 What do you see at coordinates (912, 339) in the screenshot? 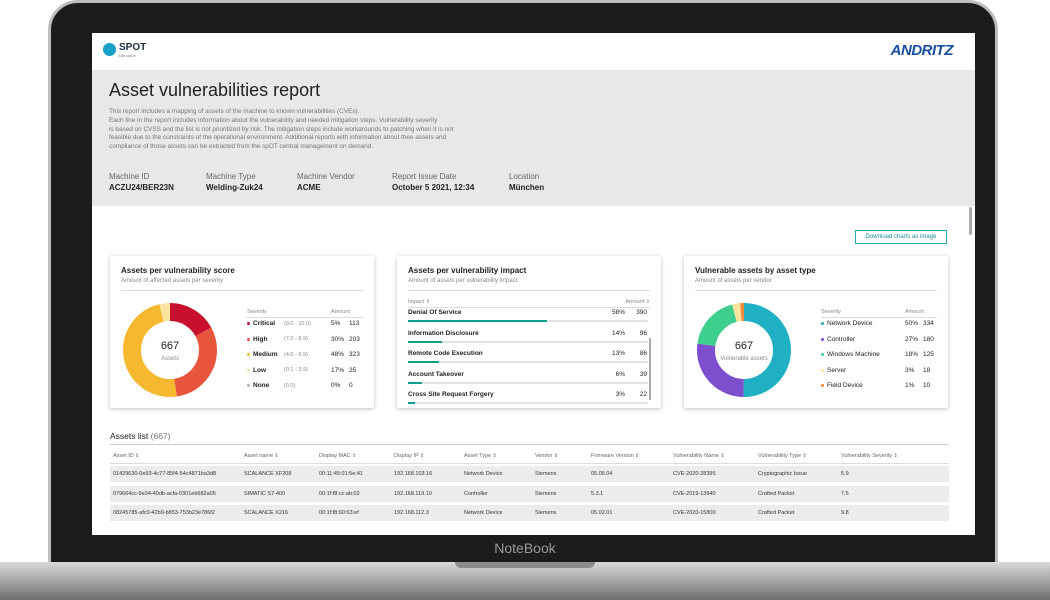
I see `legend-percent: 27%` at bounding box center [912, 339].